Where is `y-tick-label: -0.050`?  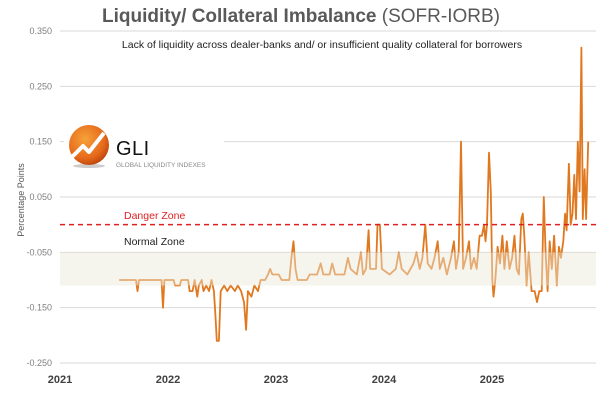
y-tick-label: -0.050 is located at coordinates (39, 252).